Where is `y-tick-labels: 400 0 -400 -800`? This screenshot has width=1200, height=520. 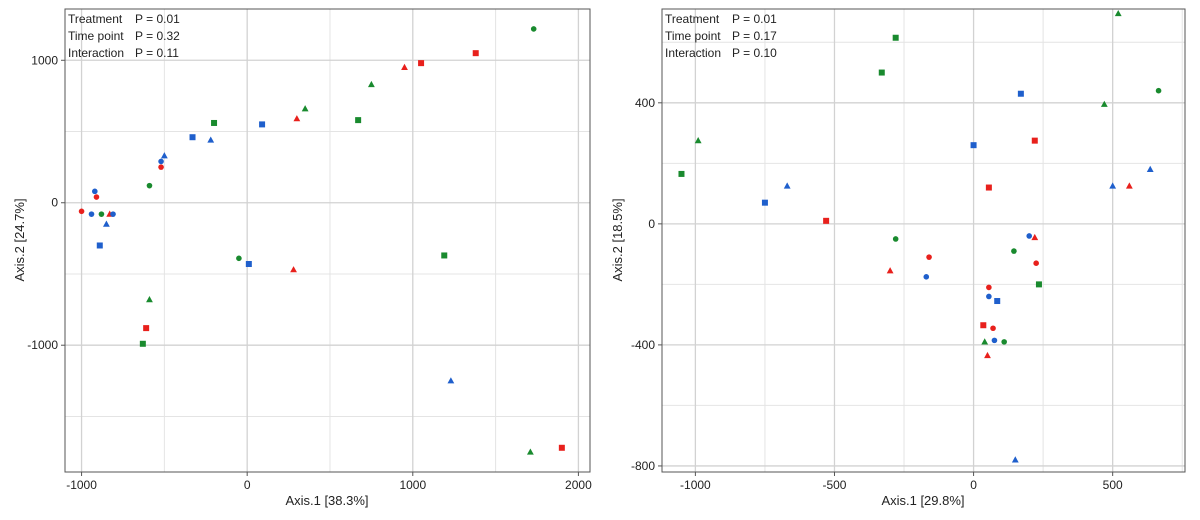 y-tick-labels: 400 0 -400 -800 is located at coordinates (646, 284).